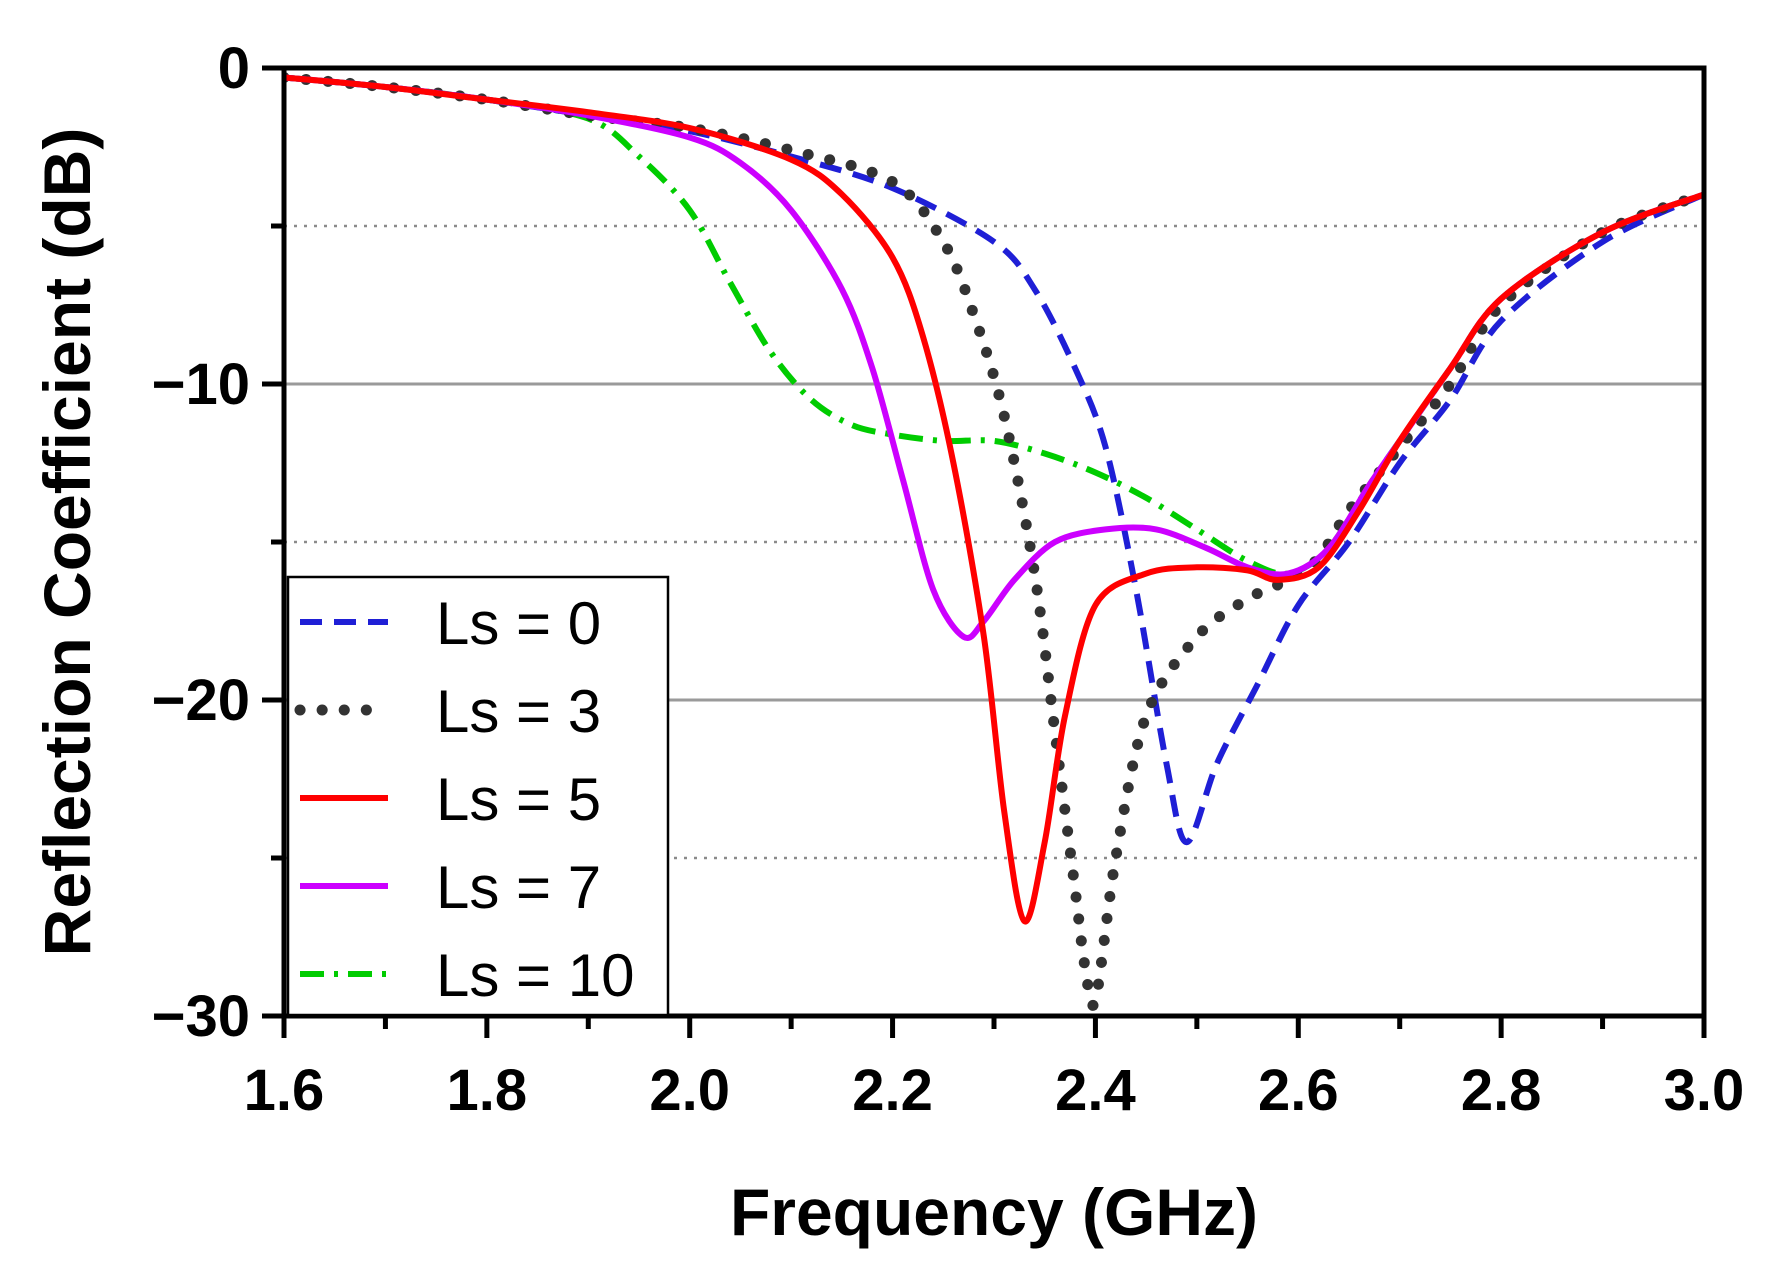 Image resolution: width=1774 pixels, height=1277 pixels. Describe the element at coordinates (201, 1016) in the screenshot. I see `y-tick-label: −30` at that location.